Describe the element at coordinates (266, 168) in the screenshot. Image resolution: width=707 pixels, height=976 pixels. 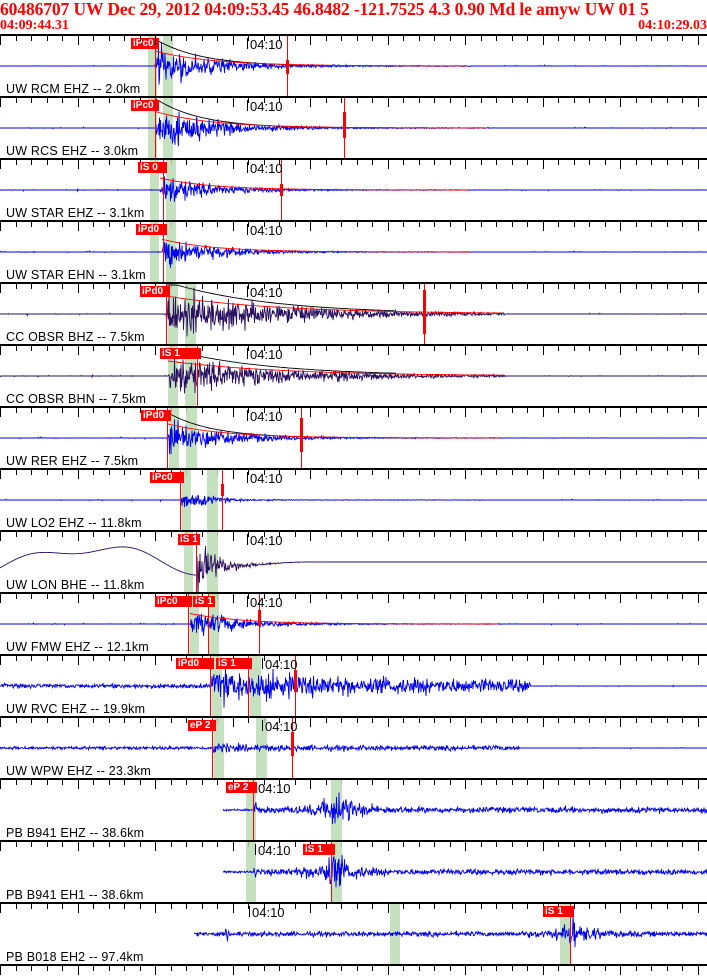
I see `time-label-text: 04:10` at that location.